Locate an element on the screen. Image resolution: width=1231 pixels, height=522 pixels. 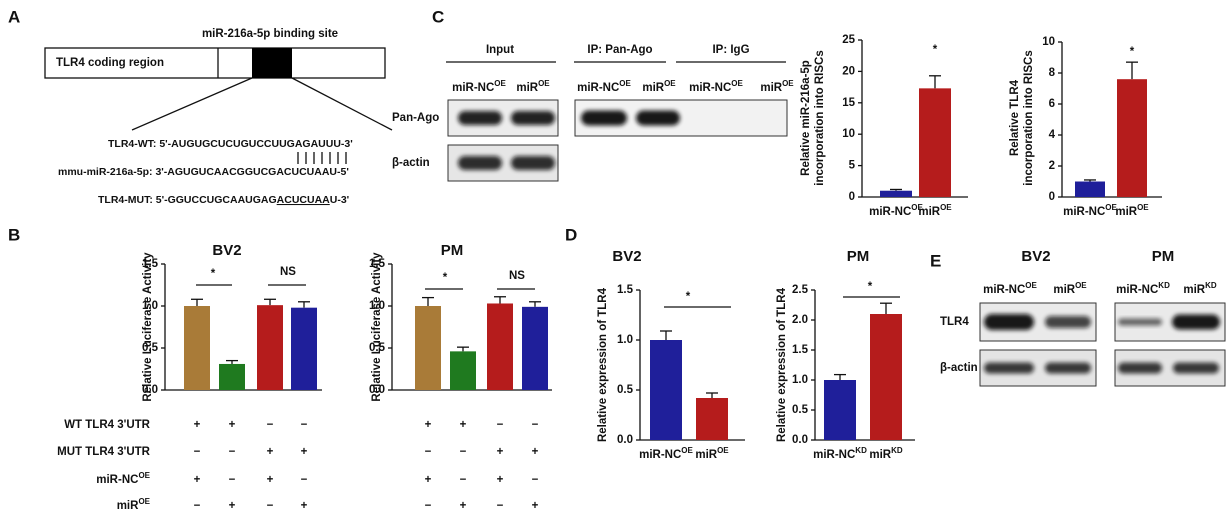
blot-header: IP: IgG is located at coordinates (730, 50).